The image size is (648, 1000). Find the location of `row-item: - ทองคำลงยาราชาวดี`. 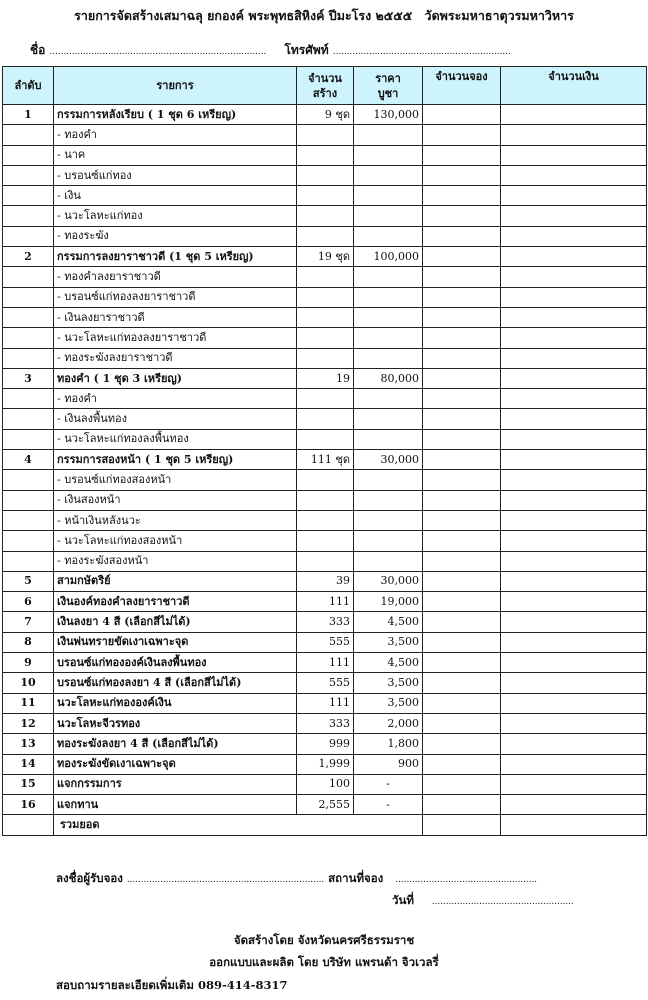

row-item: - ทองคำลงยาราชาวดี is located at coordinates (175, 277).